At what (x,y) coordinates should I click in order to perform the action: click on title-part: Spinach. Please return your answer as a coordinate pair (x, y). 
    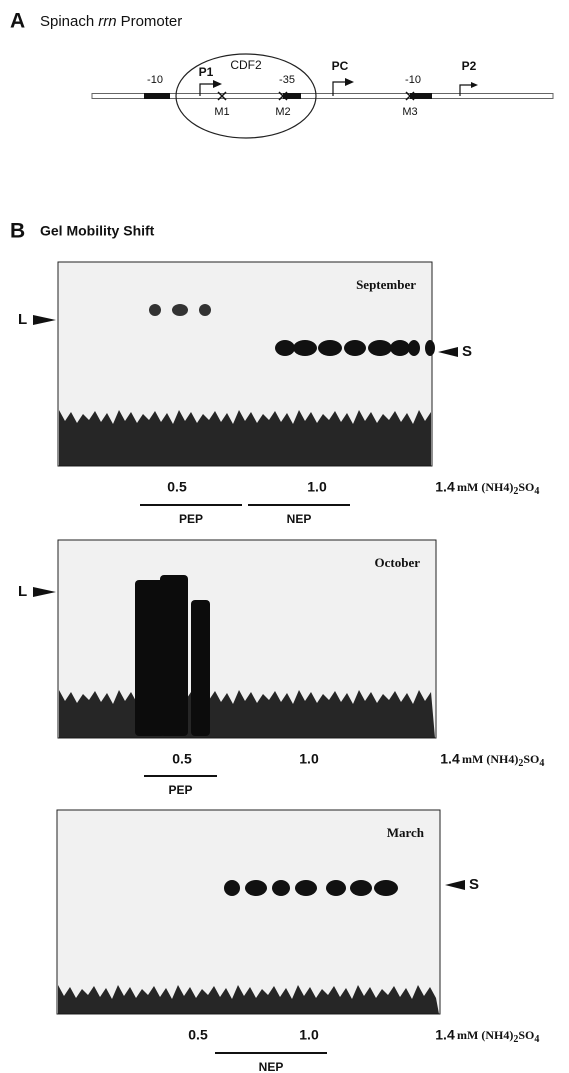
    Looking at the image, I should click on (67, 21).